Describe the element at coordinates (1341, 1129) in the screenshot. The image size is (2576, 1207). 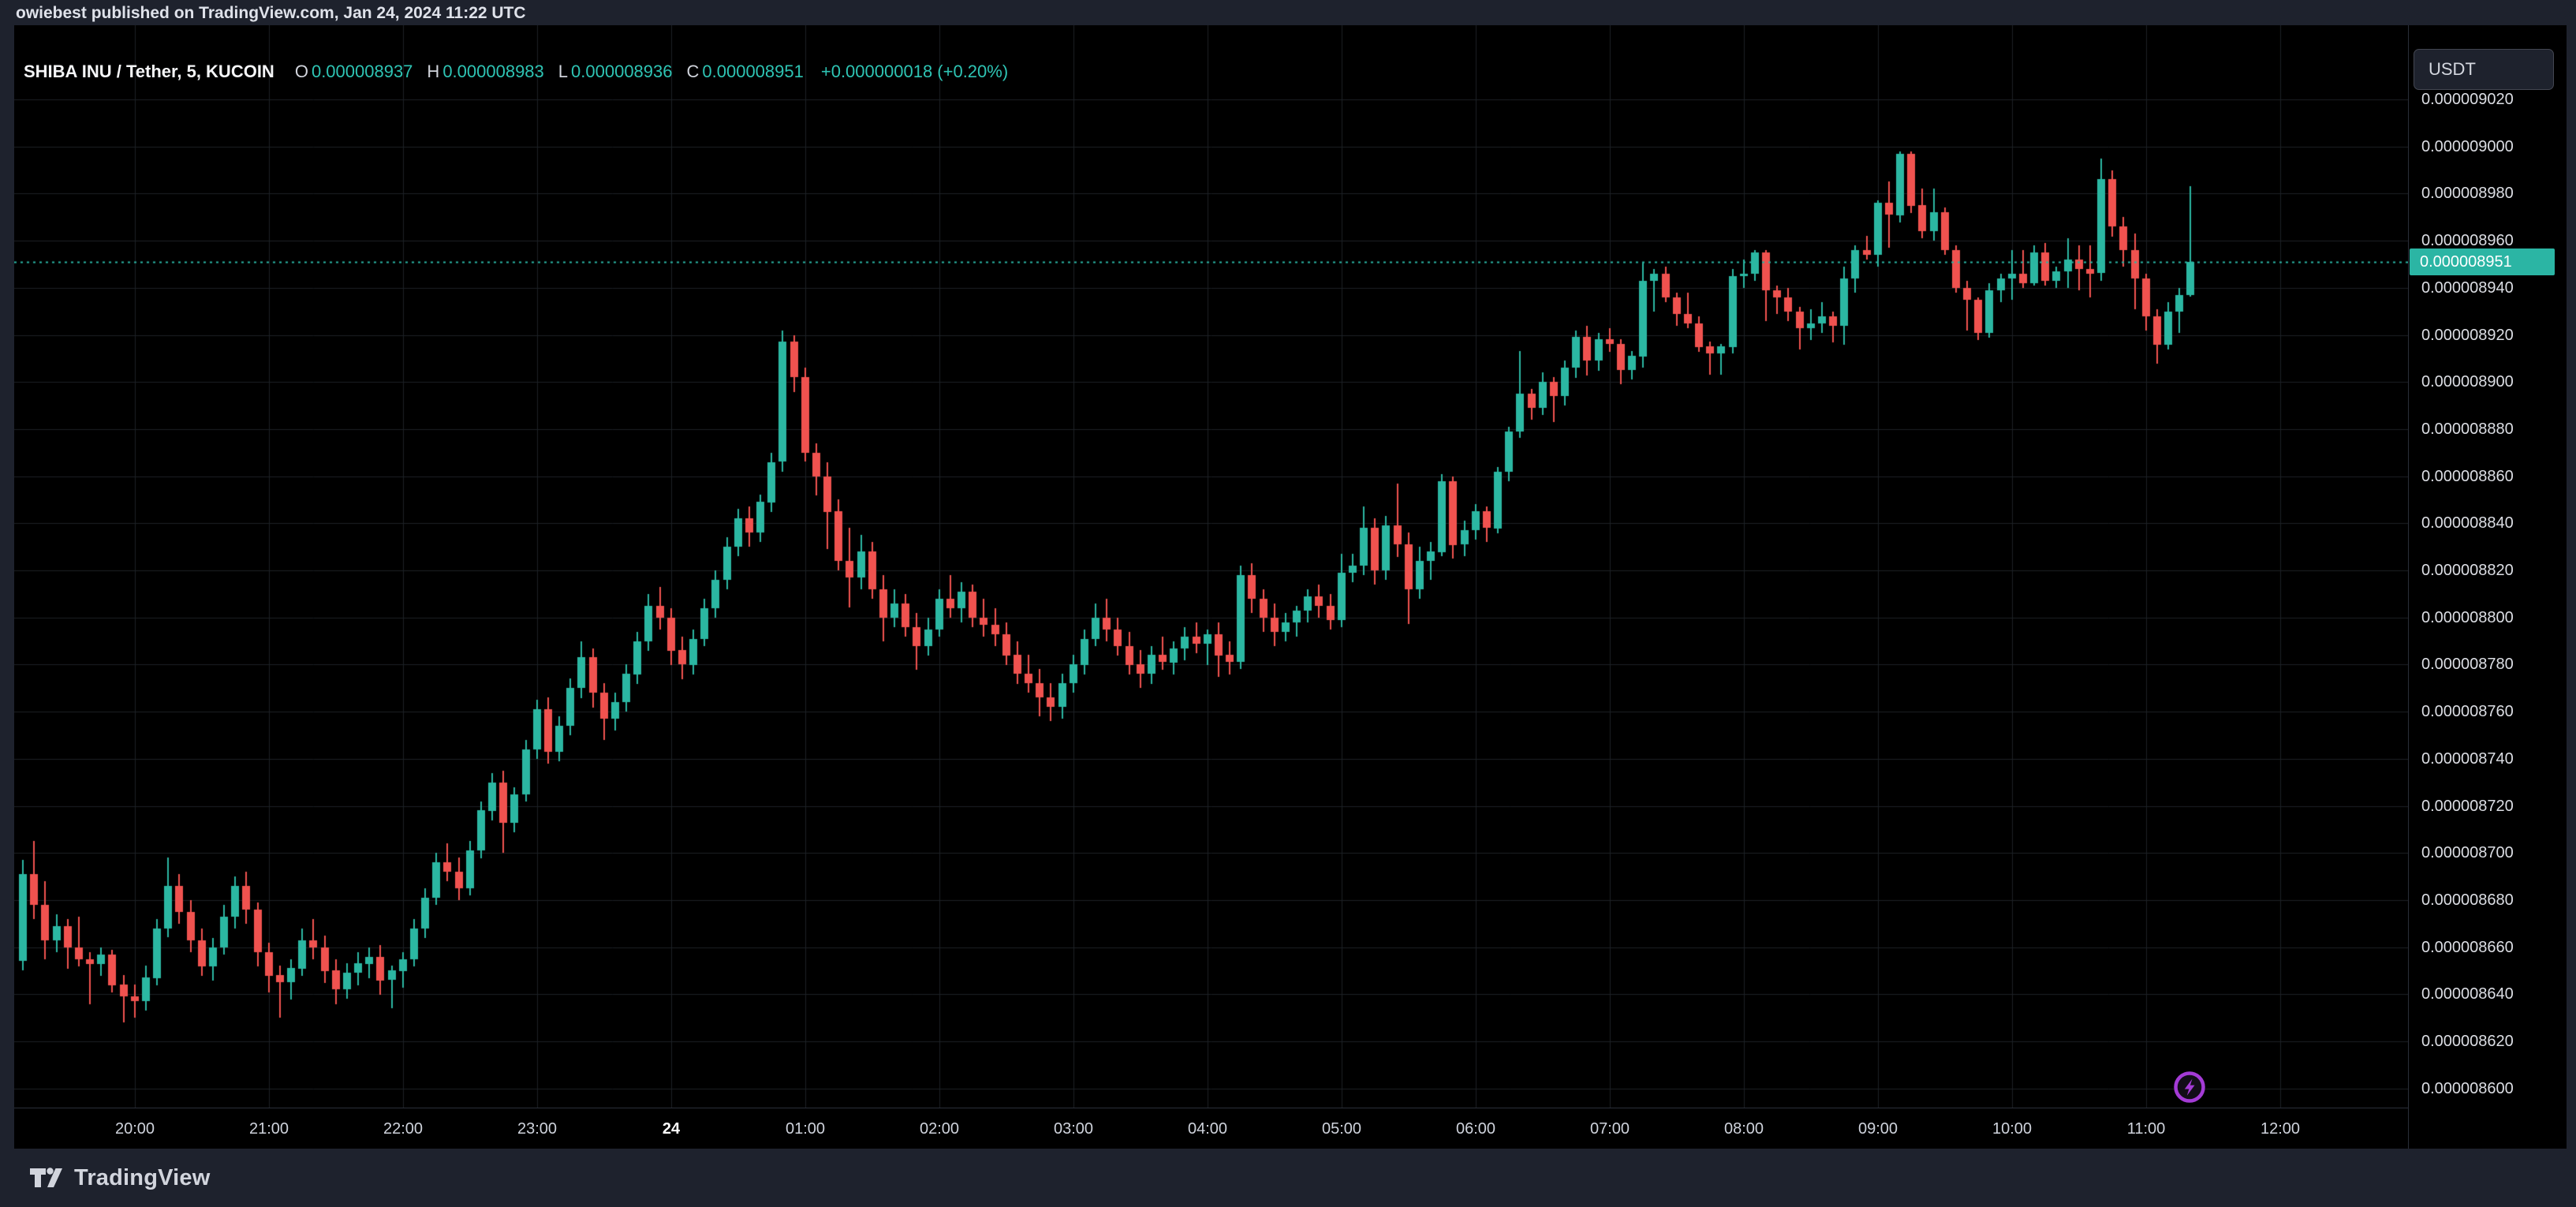
I see `time-tick-label: 05:00` at that location.